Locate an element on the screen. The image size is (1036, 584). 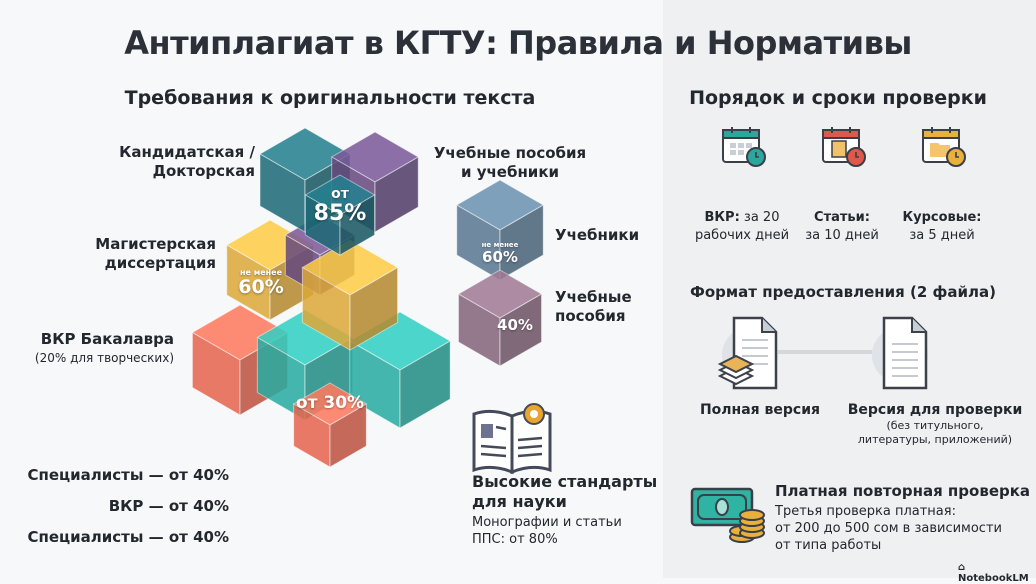
level-label-master: Магистерская диссертация is located at coordinates (155, 253).